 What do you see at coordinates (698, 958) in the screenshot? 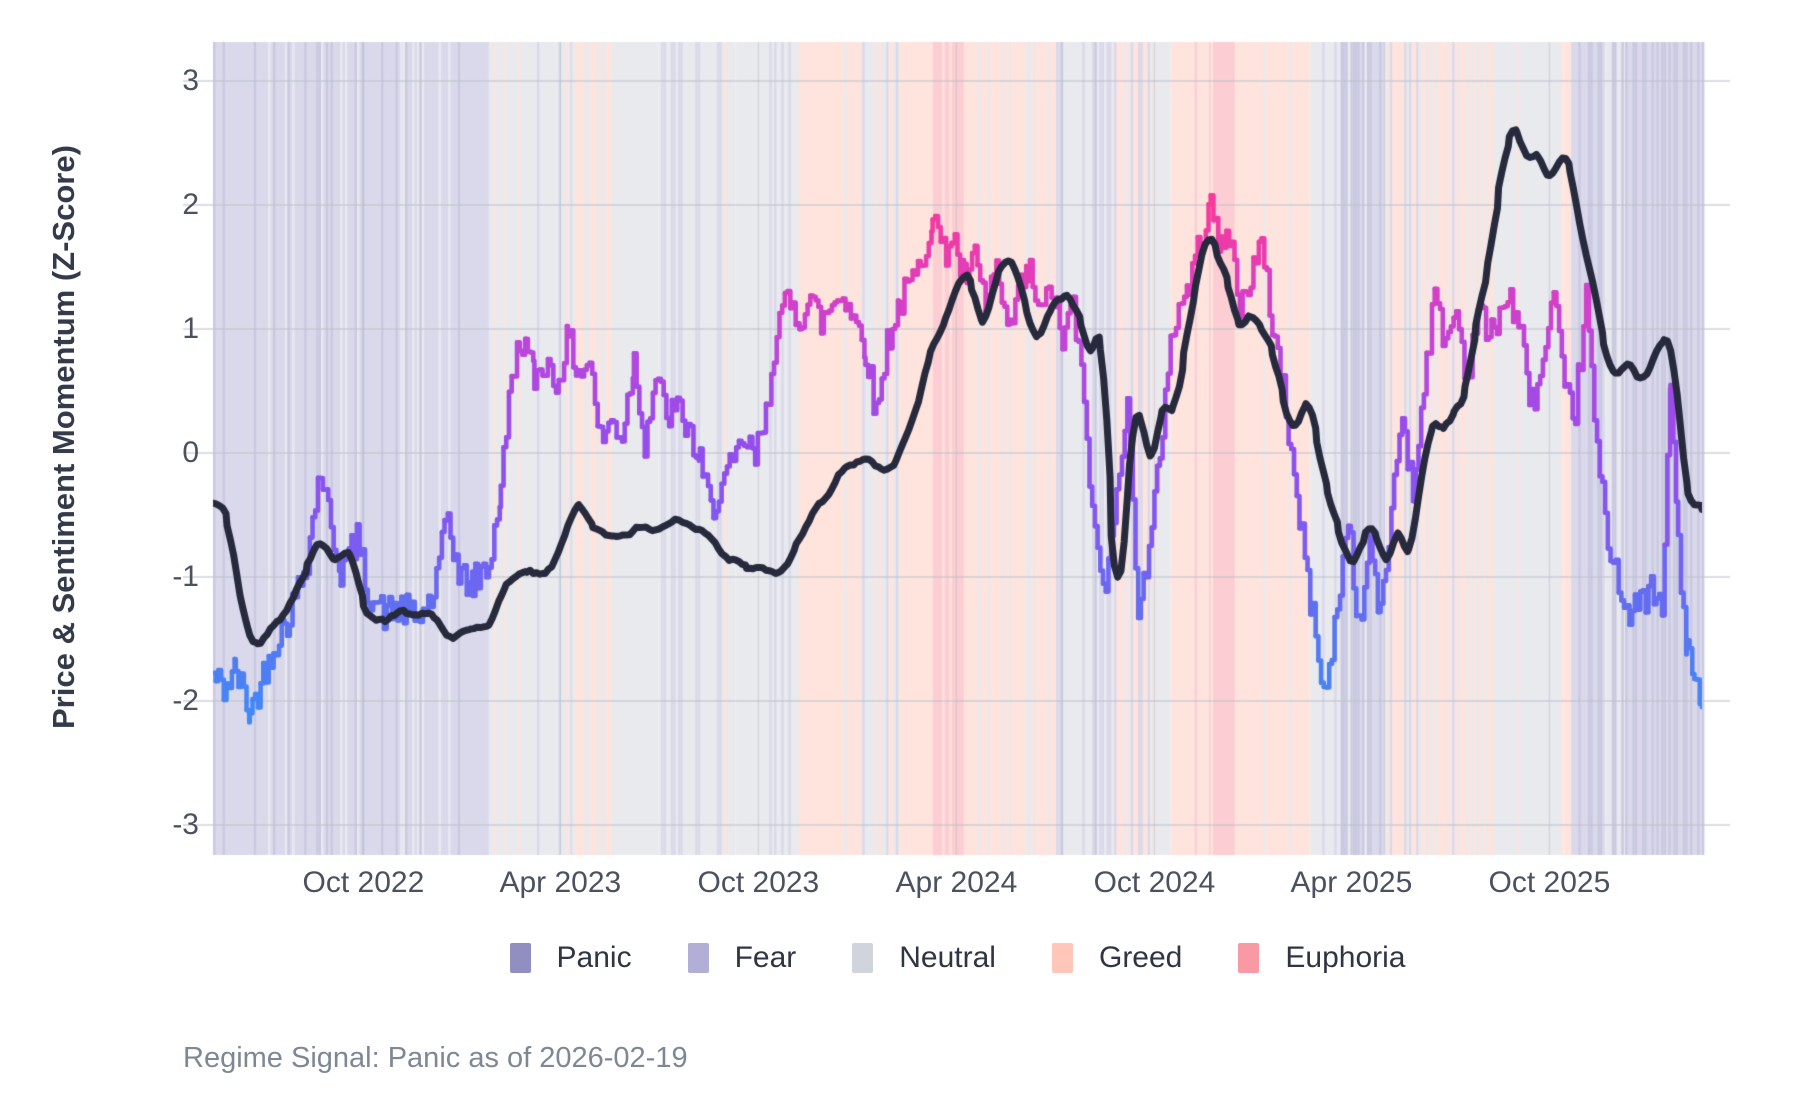
I see `fear-swatch-icon` at bounding box center [698, 958].